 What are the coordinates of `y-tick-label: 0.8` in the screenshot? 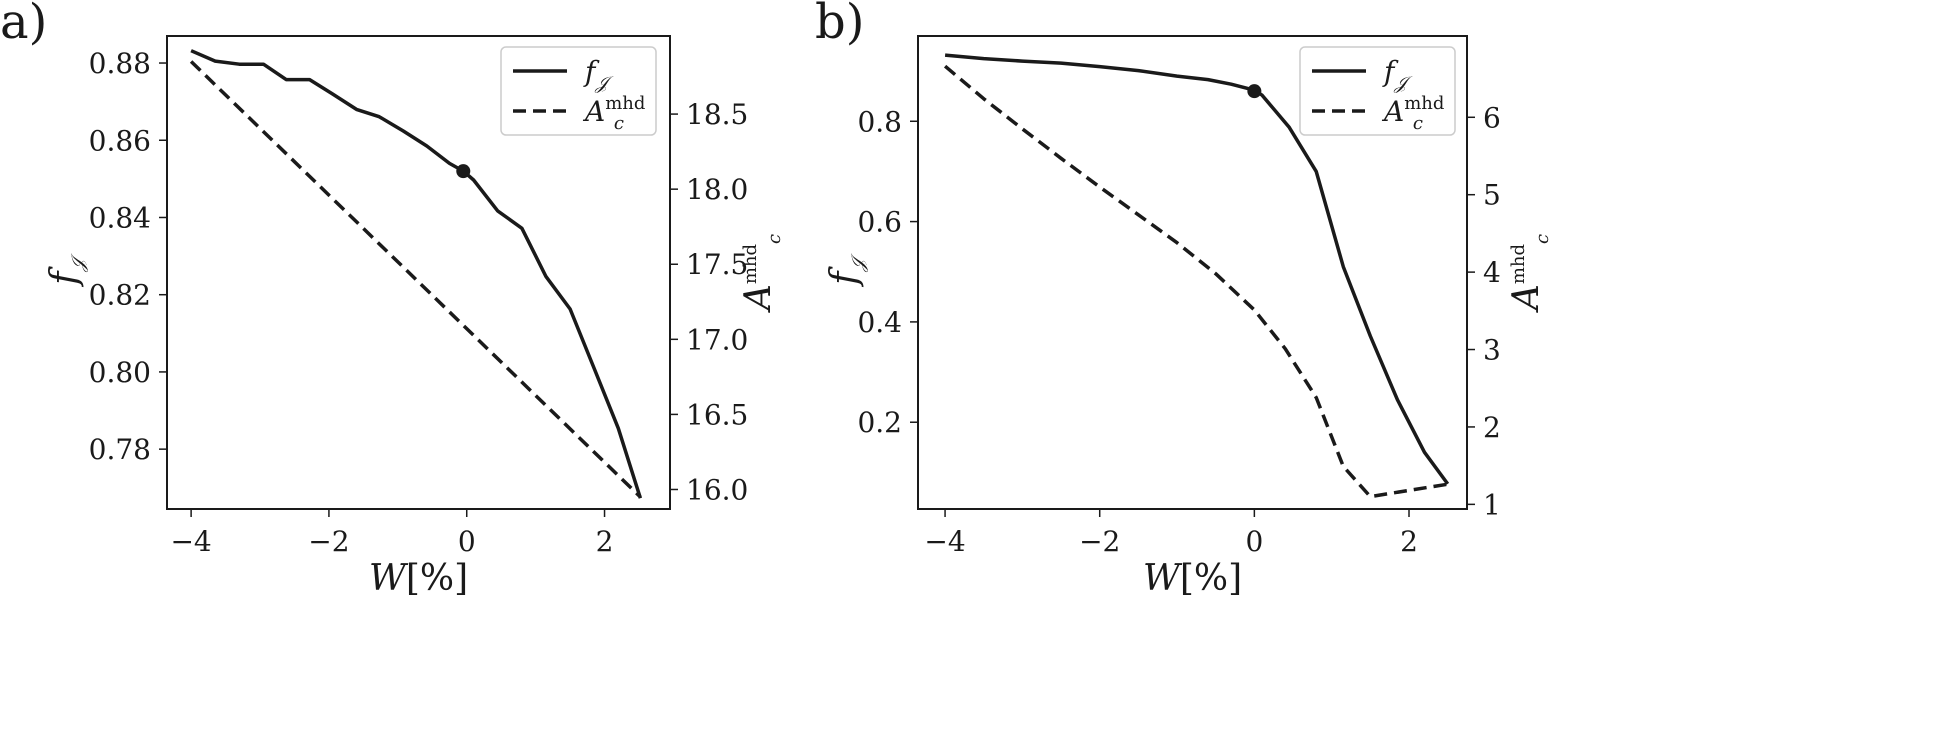 It's located at (879, 121).